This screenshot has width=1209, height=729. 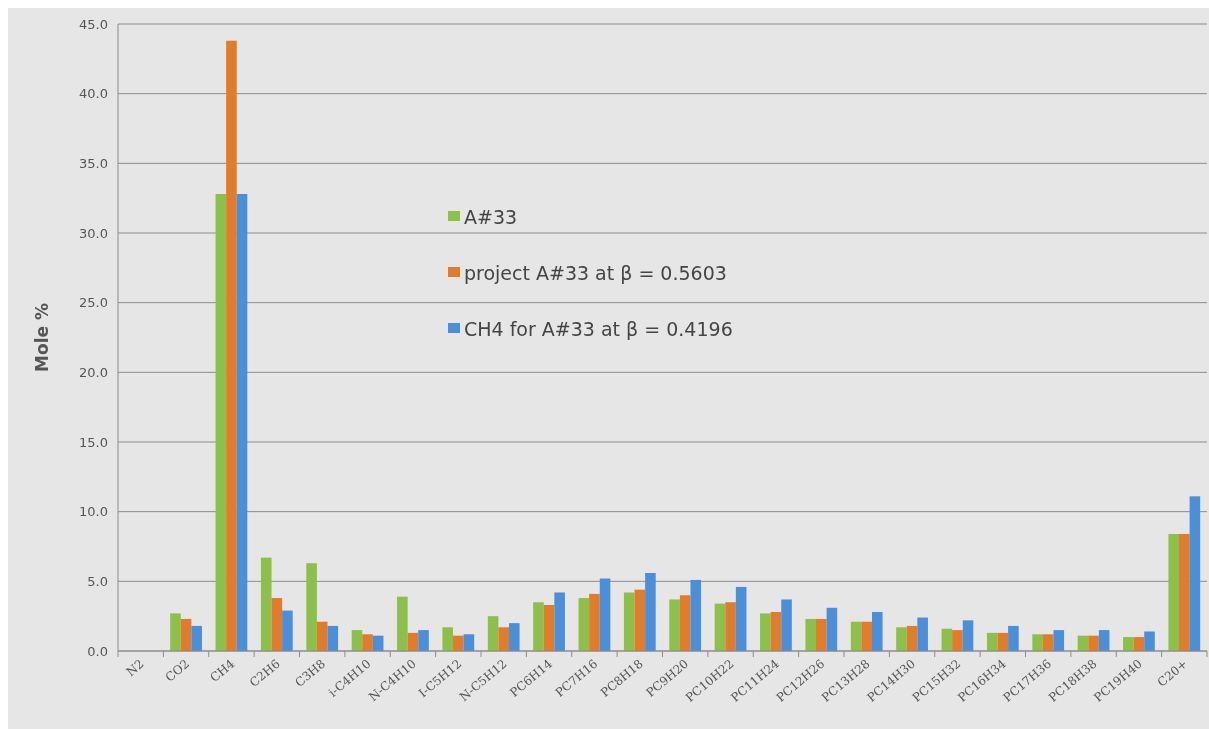 What do you see at coordinates (595, 272) in the screenshot?
I see `legend-label: project A#33 at β = 0.5603` at bounding box center [595, 272].